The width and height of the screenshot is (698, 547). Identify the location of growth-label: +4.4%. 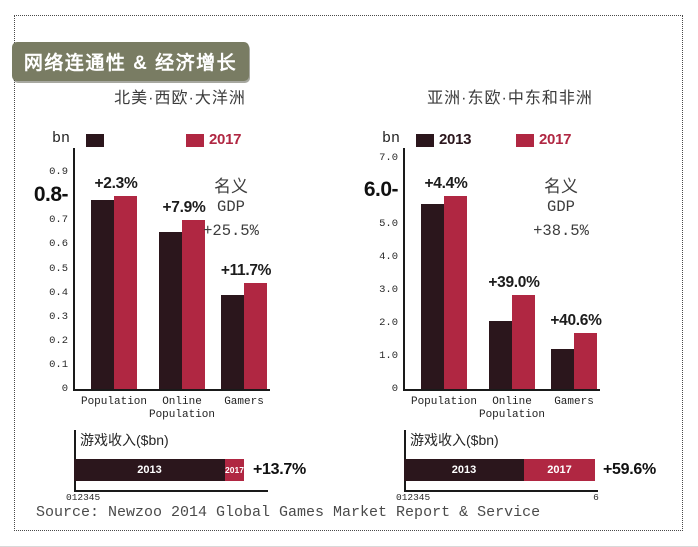
(446, 183).